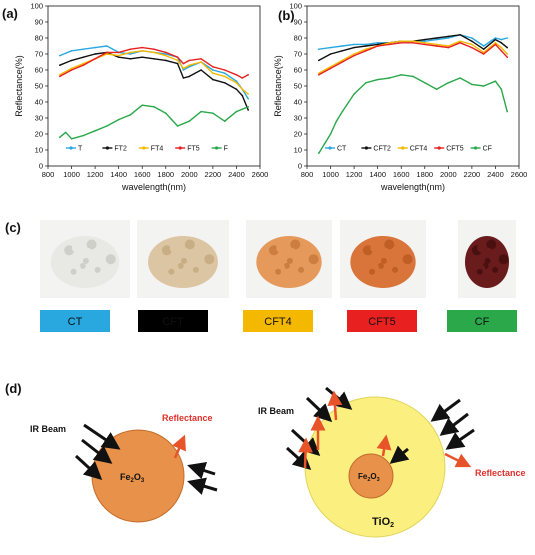 The image size is (535, 555). Describe the element at coordinates (142, 174) in the screenshot. I see `x-tick-label: 1600` at that location.